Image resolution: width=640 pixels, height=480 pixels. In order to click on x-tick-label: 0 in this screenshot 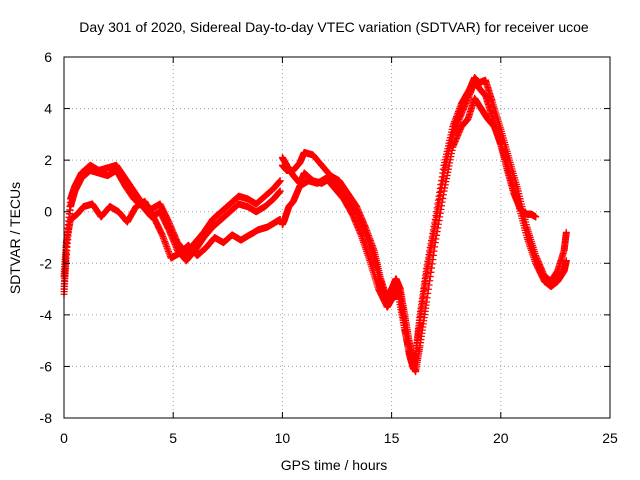, I will do `click(64, 438)`.